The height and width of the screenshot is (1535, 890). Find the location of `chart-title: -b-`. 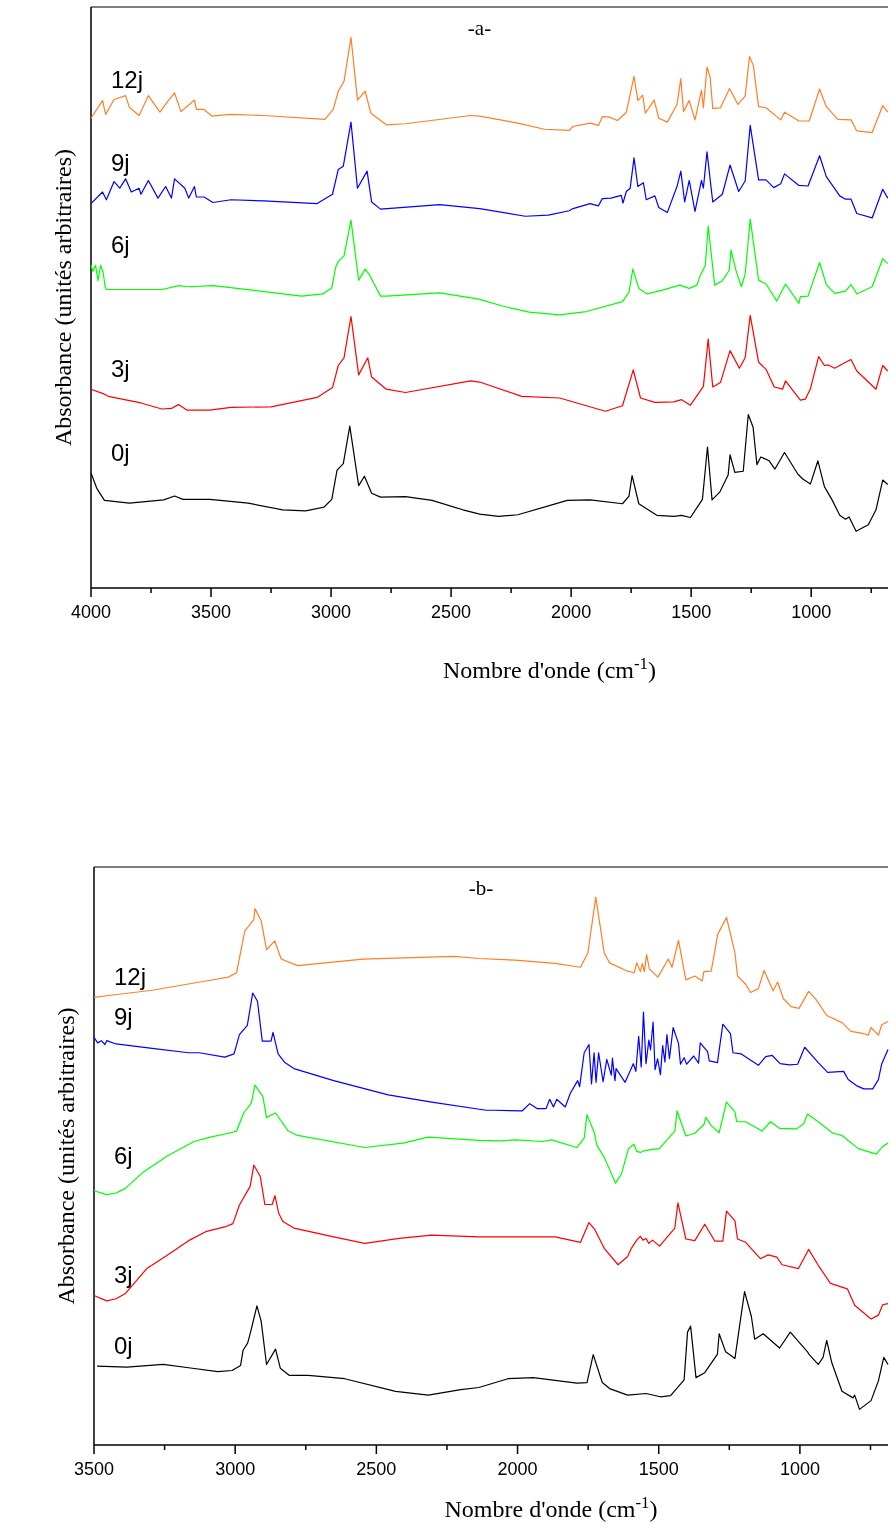

chart-title: -b- is located at coordinates (481, 888).